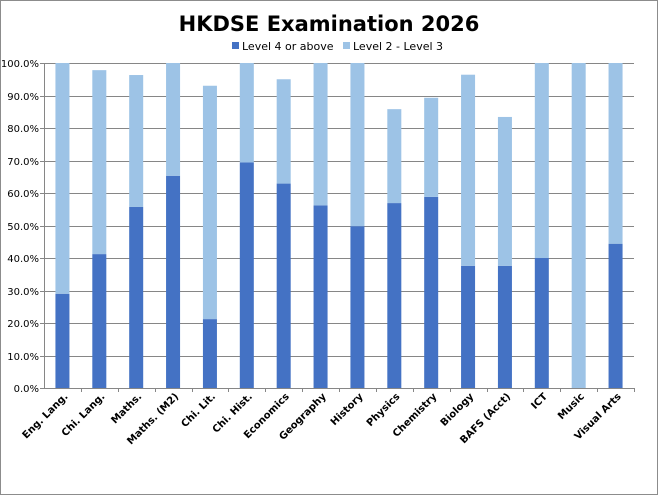 The height and width of the screenshot is (495, 658). What do you see at coordinates (23, 259) in the screenshot?
I see `y-tick-label: 40.0%` at bounding box center [23, 259].